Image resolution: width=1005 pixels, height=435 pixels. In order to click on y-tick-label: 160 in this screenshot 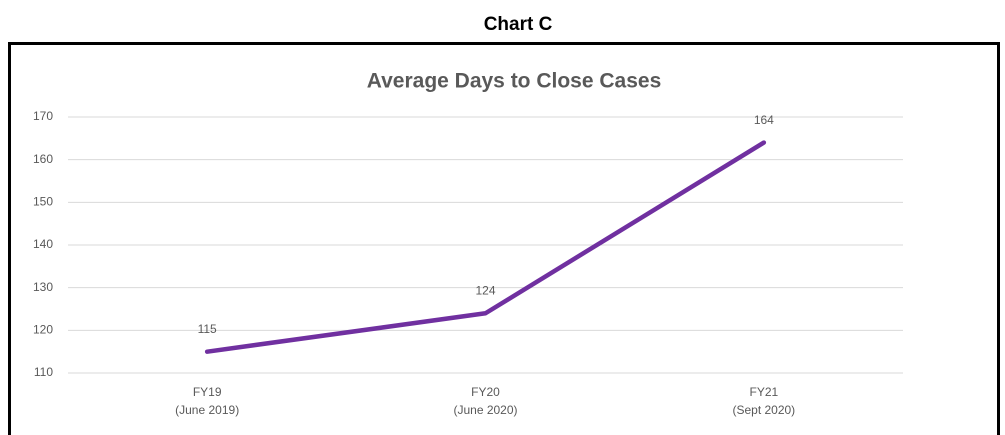, I will do `click(43, 159)`.